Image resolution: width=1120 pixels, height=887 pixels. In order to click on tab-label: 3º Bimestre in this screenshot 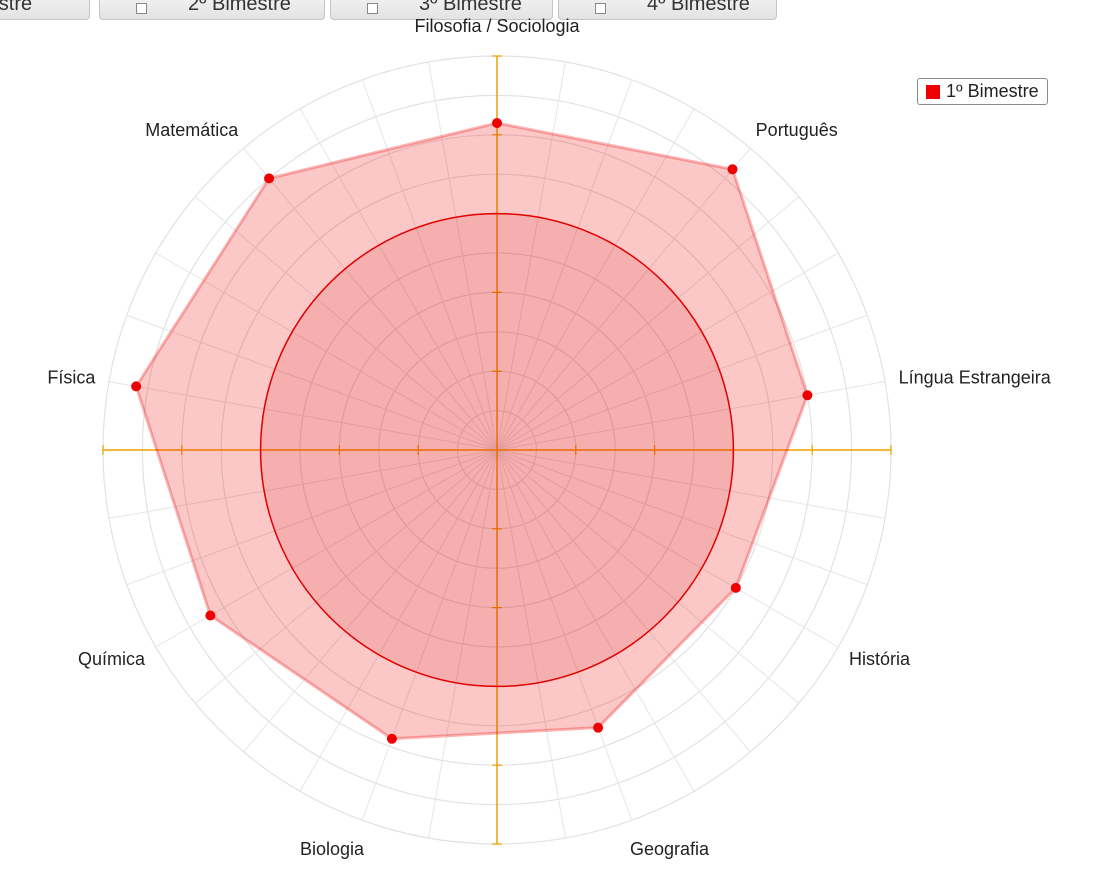, I will do `click(470, 7)`.